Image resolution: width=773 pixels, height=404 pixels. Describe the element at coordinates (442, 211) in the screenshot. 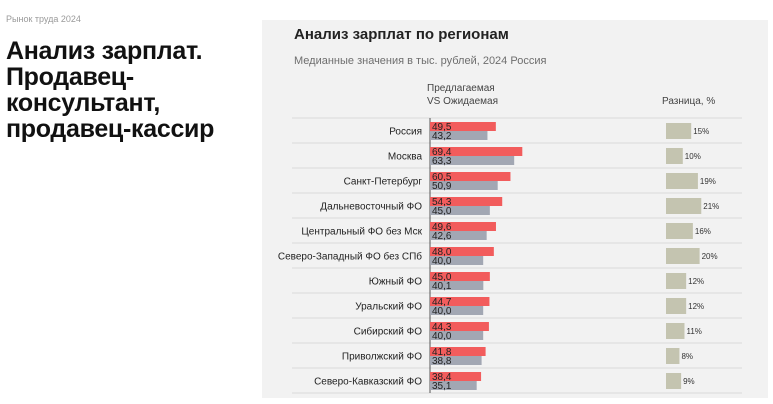

I see `expected-value-label: 45,0` at that location.